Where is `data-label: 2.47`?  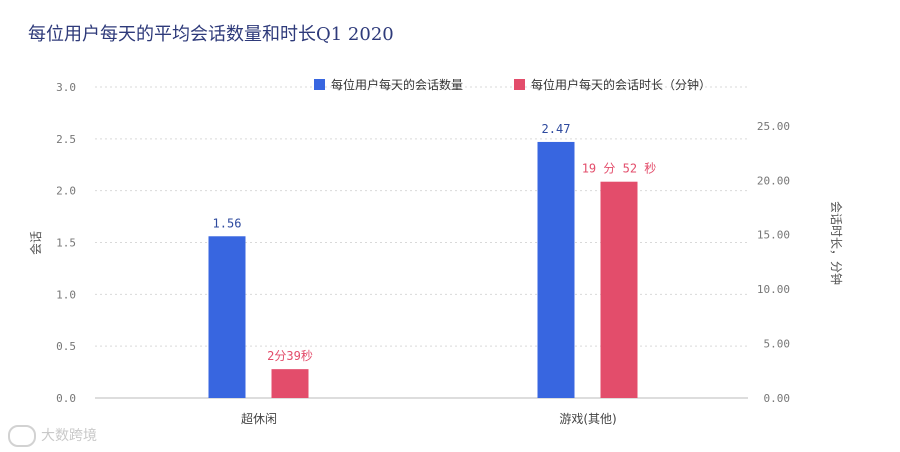
data-label: 2.47 is located at coordinates (556, 129).